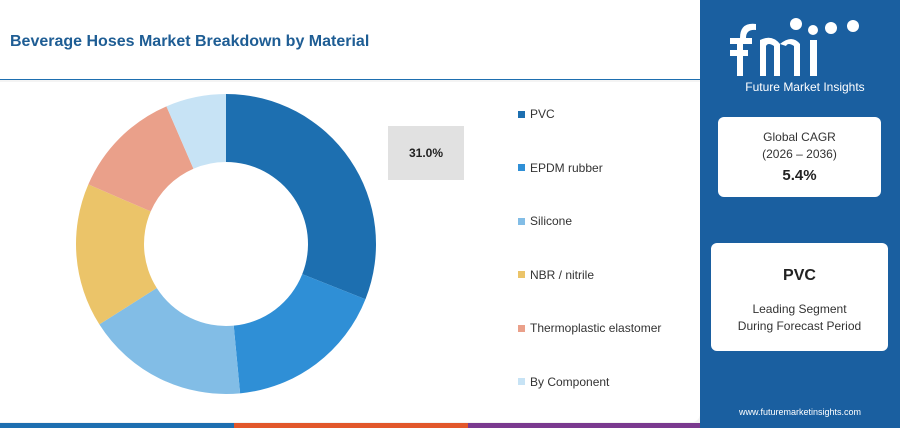 The image size is (900, 428). I want to click on brand-tagline: Future Market Insights, so click(805, 87).